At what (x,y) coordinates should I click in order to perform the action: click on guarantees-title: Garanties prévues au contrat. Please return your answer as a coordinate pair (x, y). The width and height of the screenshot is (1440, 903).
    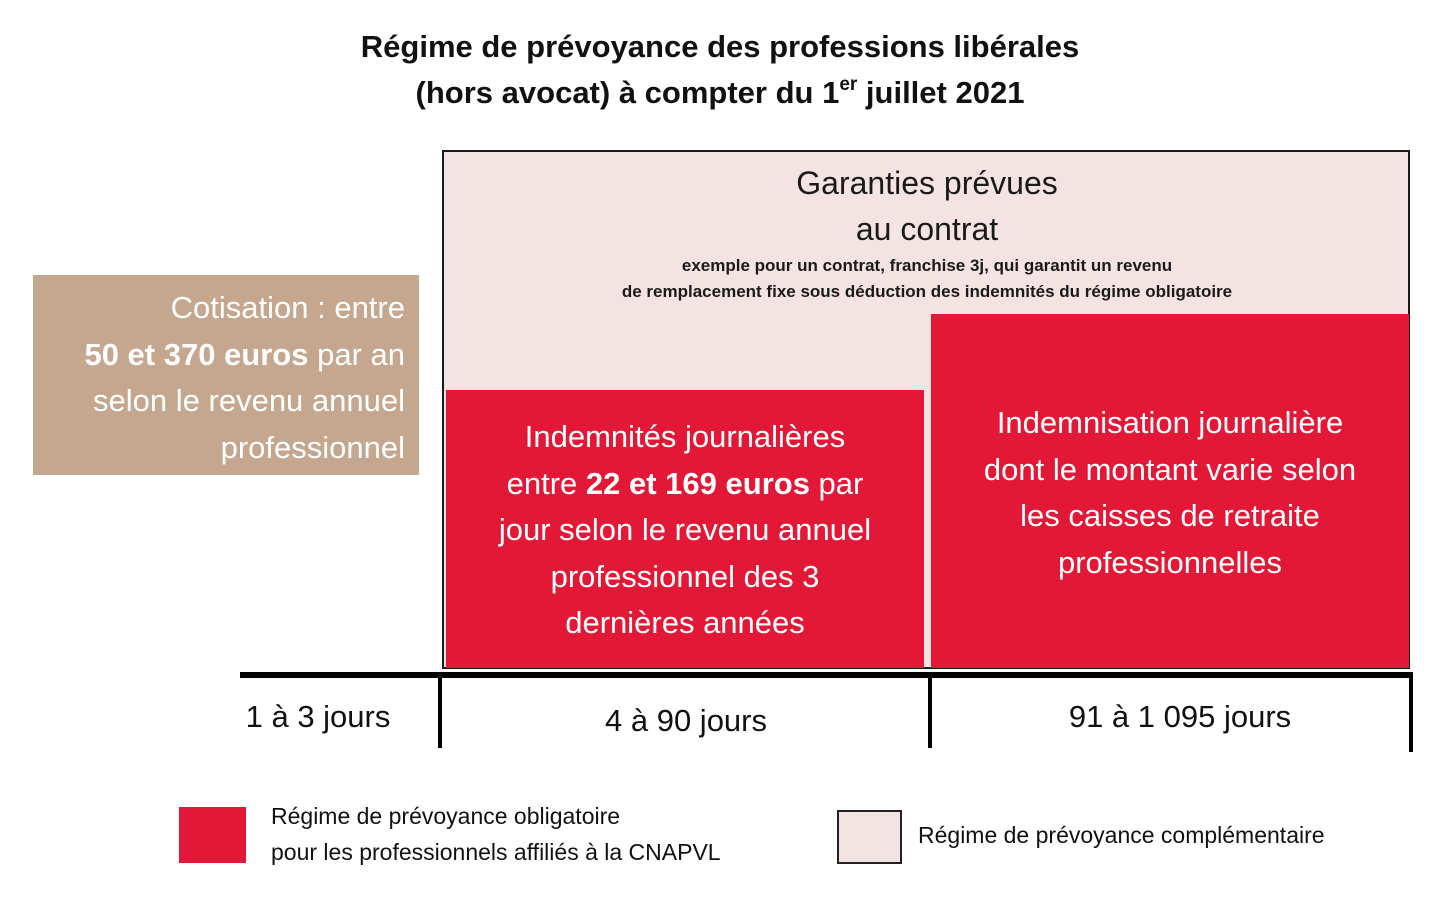
    Looking at the image, I should click on (927, 206).